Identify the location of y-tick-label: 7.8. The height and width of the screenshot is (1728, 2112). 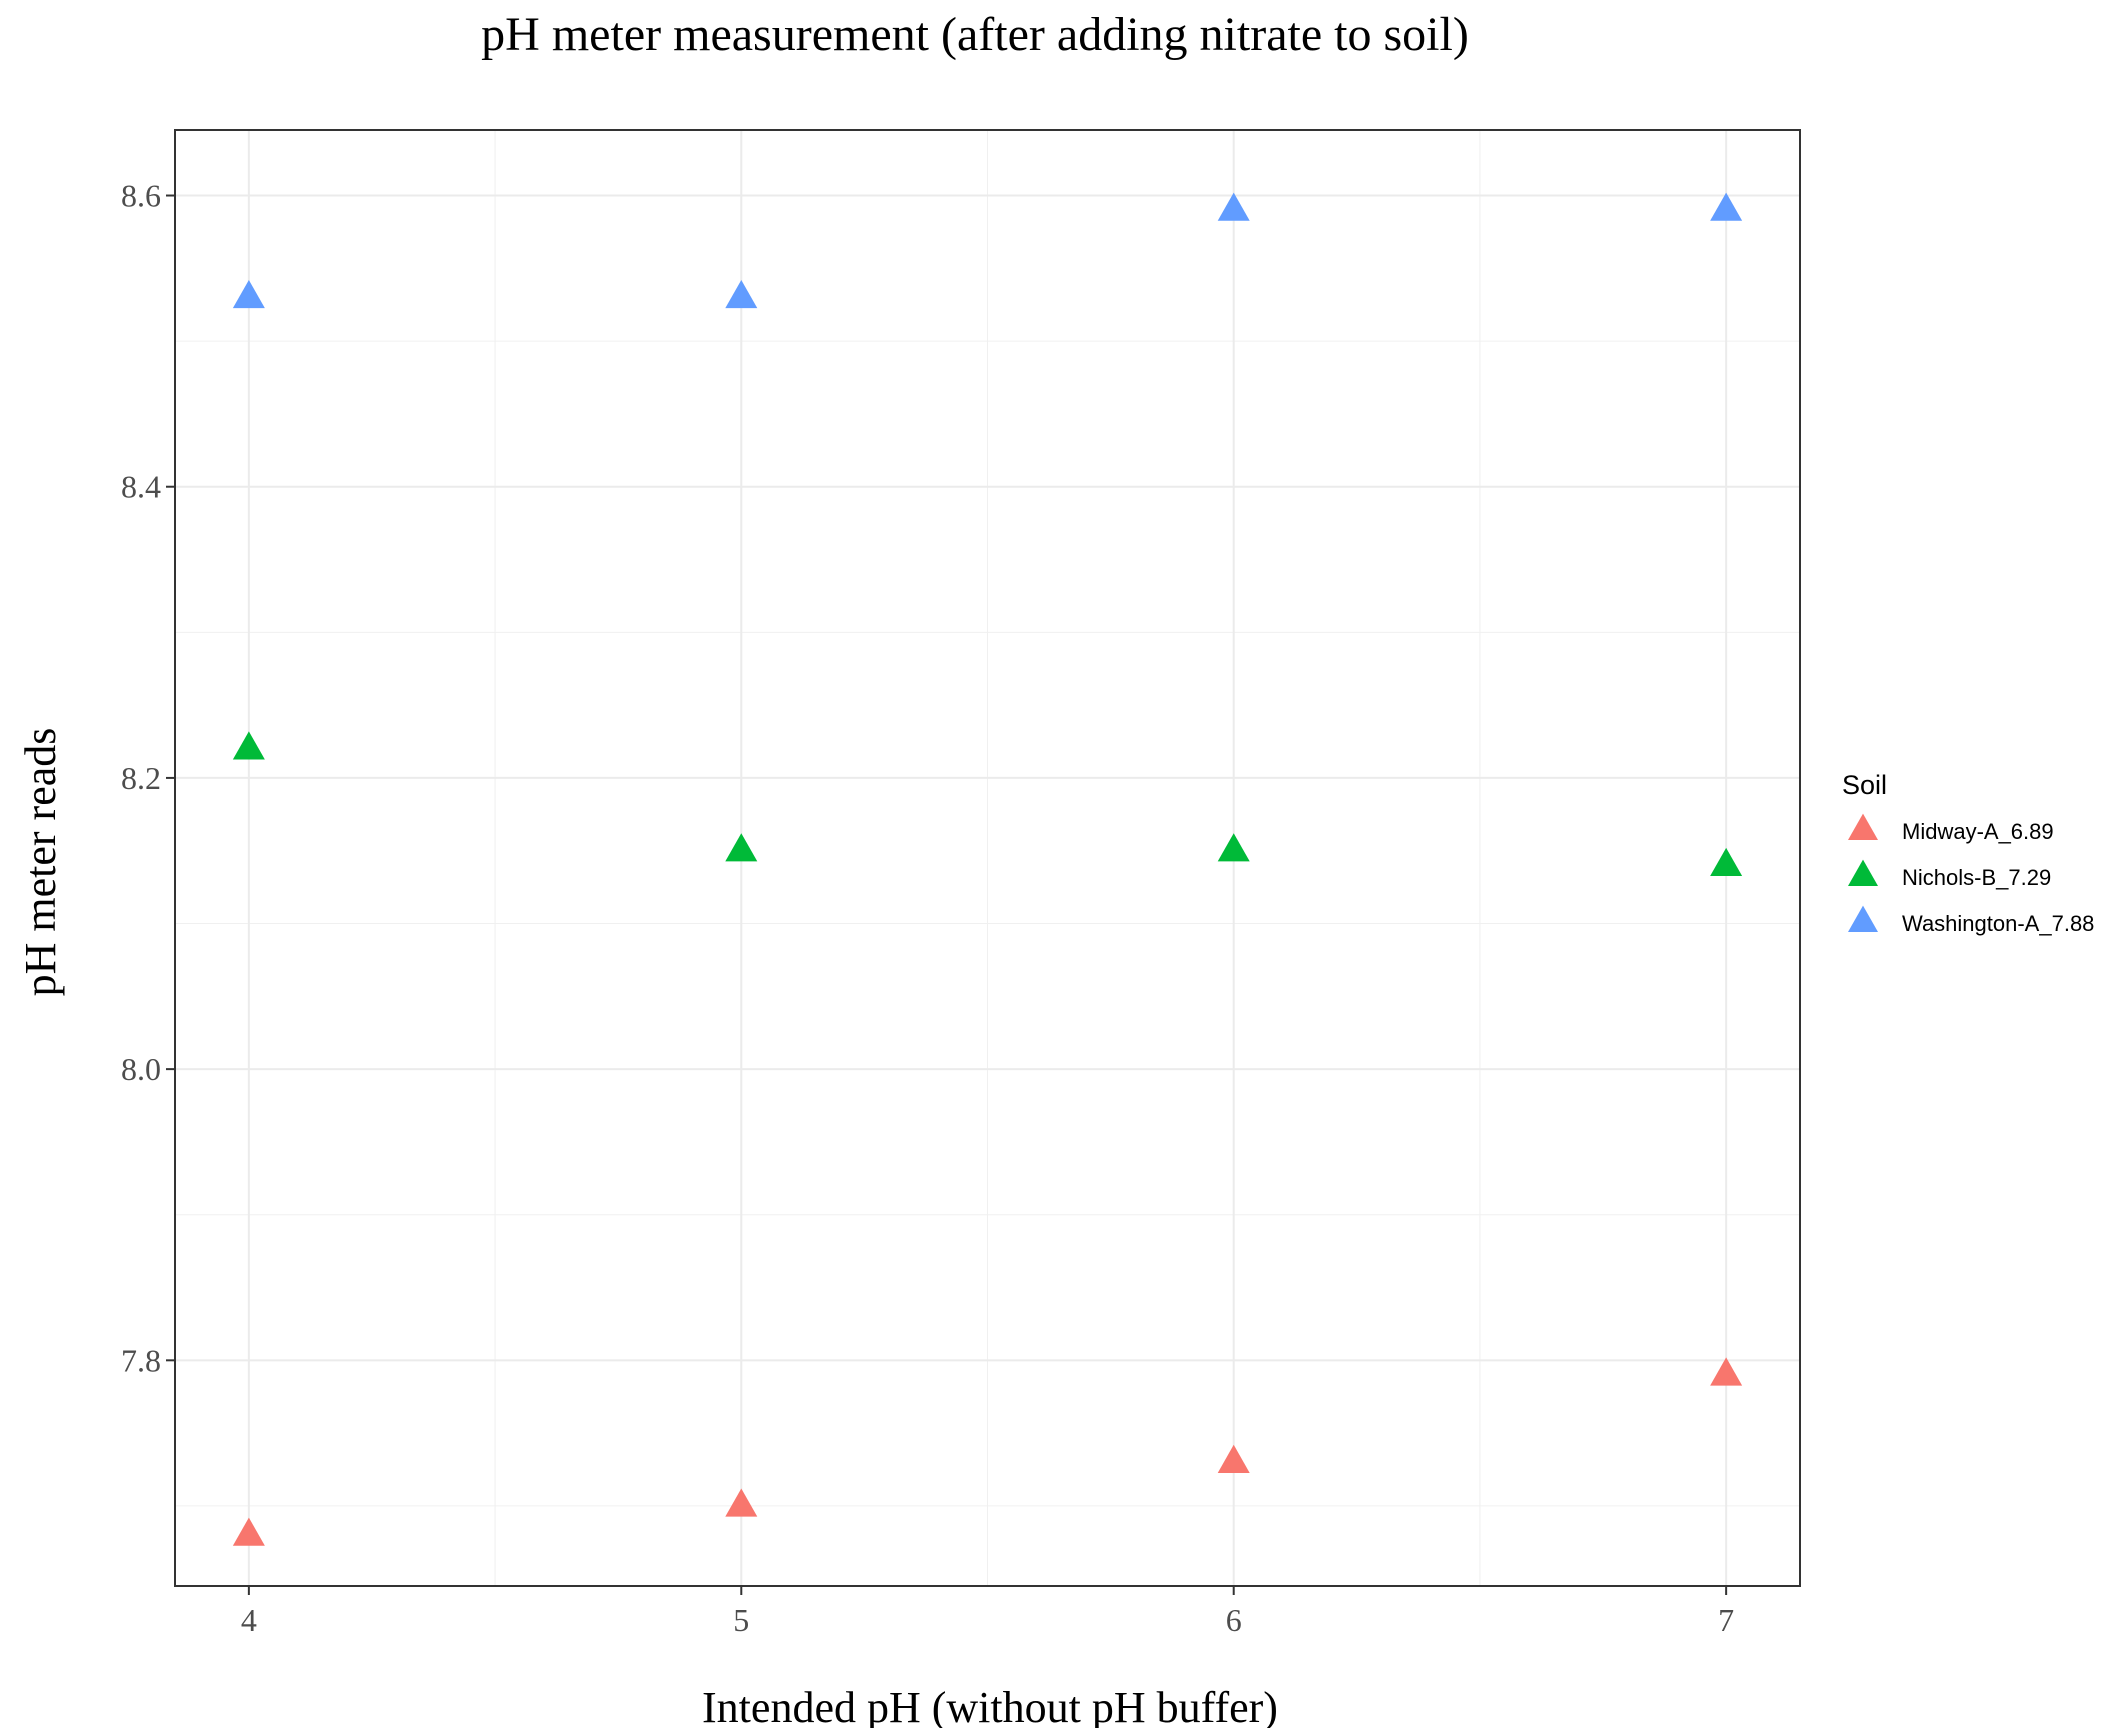
(141, 1360).